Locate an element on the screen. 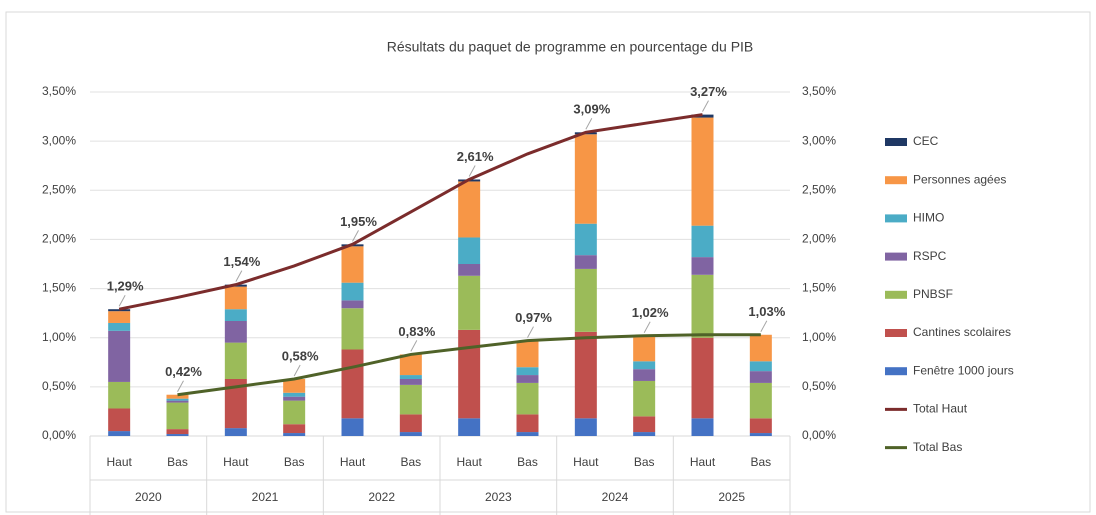  y2-tick-label: 1,50% is located at coordinates (819, 288).